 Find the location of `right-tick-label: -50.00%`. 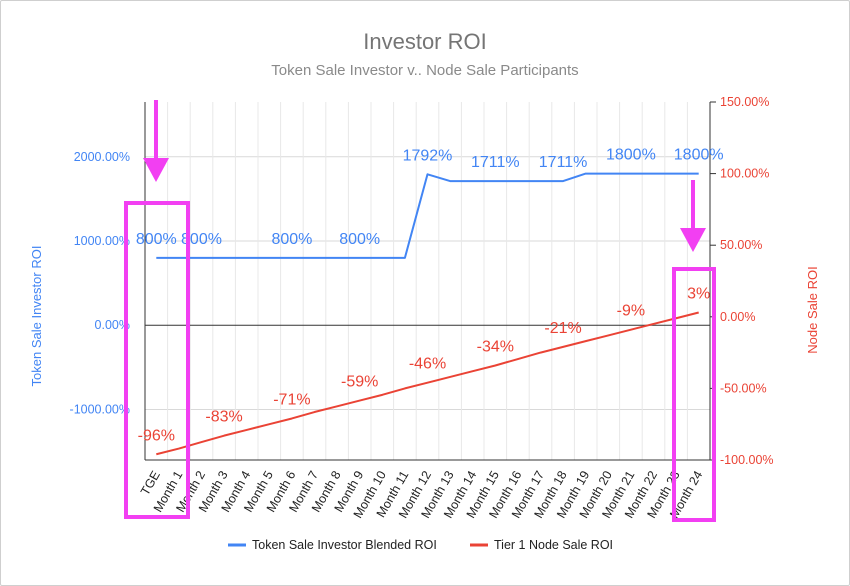

right-tick-label: -50.00% is located at coordinates (743, 388).